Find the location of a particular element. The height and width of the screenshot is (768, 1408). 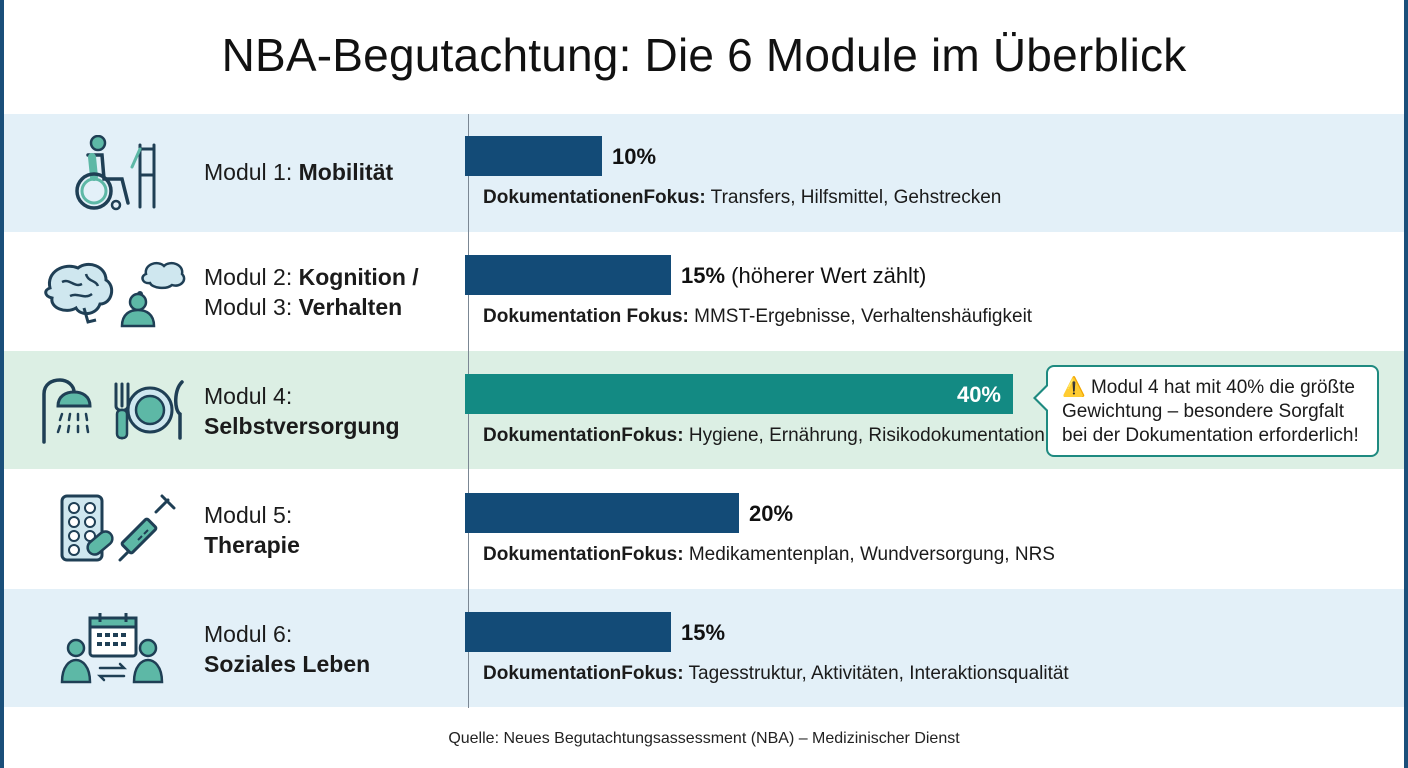

value-label-2: 15% (höherer Wert zählt) is located at coordinates (804, 275).